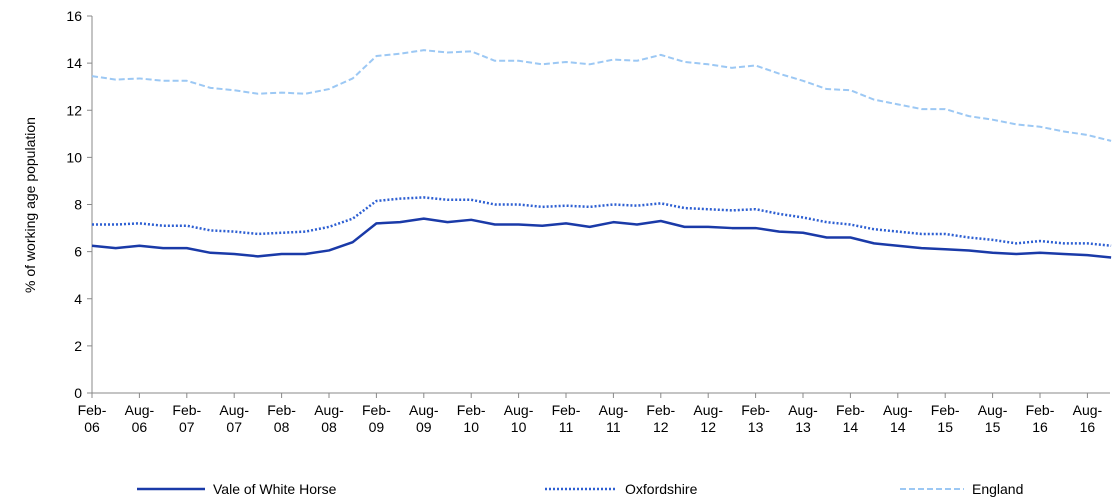 The height and width of the screenshot is (499, 1118). Describe the element at coordinates (234, 418) in the screenshot. I see `x-tick-label: Aug-07` at that location.